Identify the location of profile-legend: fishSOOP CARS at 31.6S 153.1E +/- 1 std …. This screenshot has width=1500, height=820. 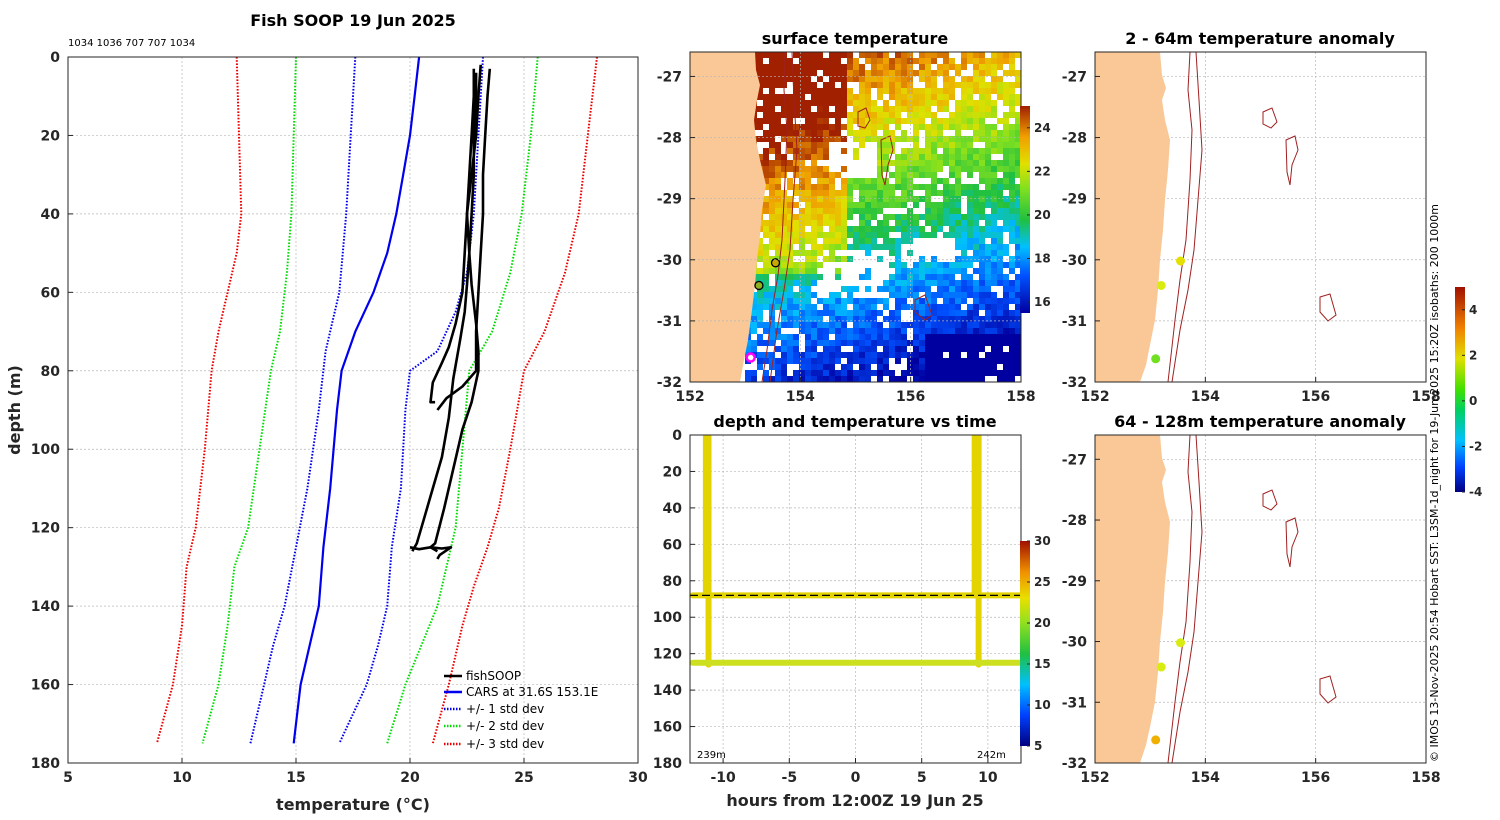
(521, 710).